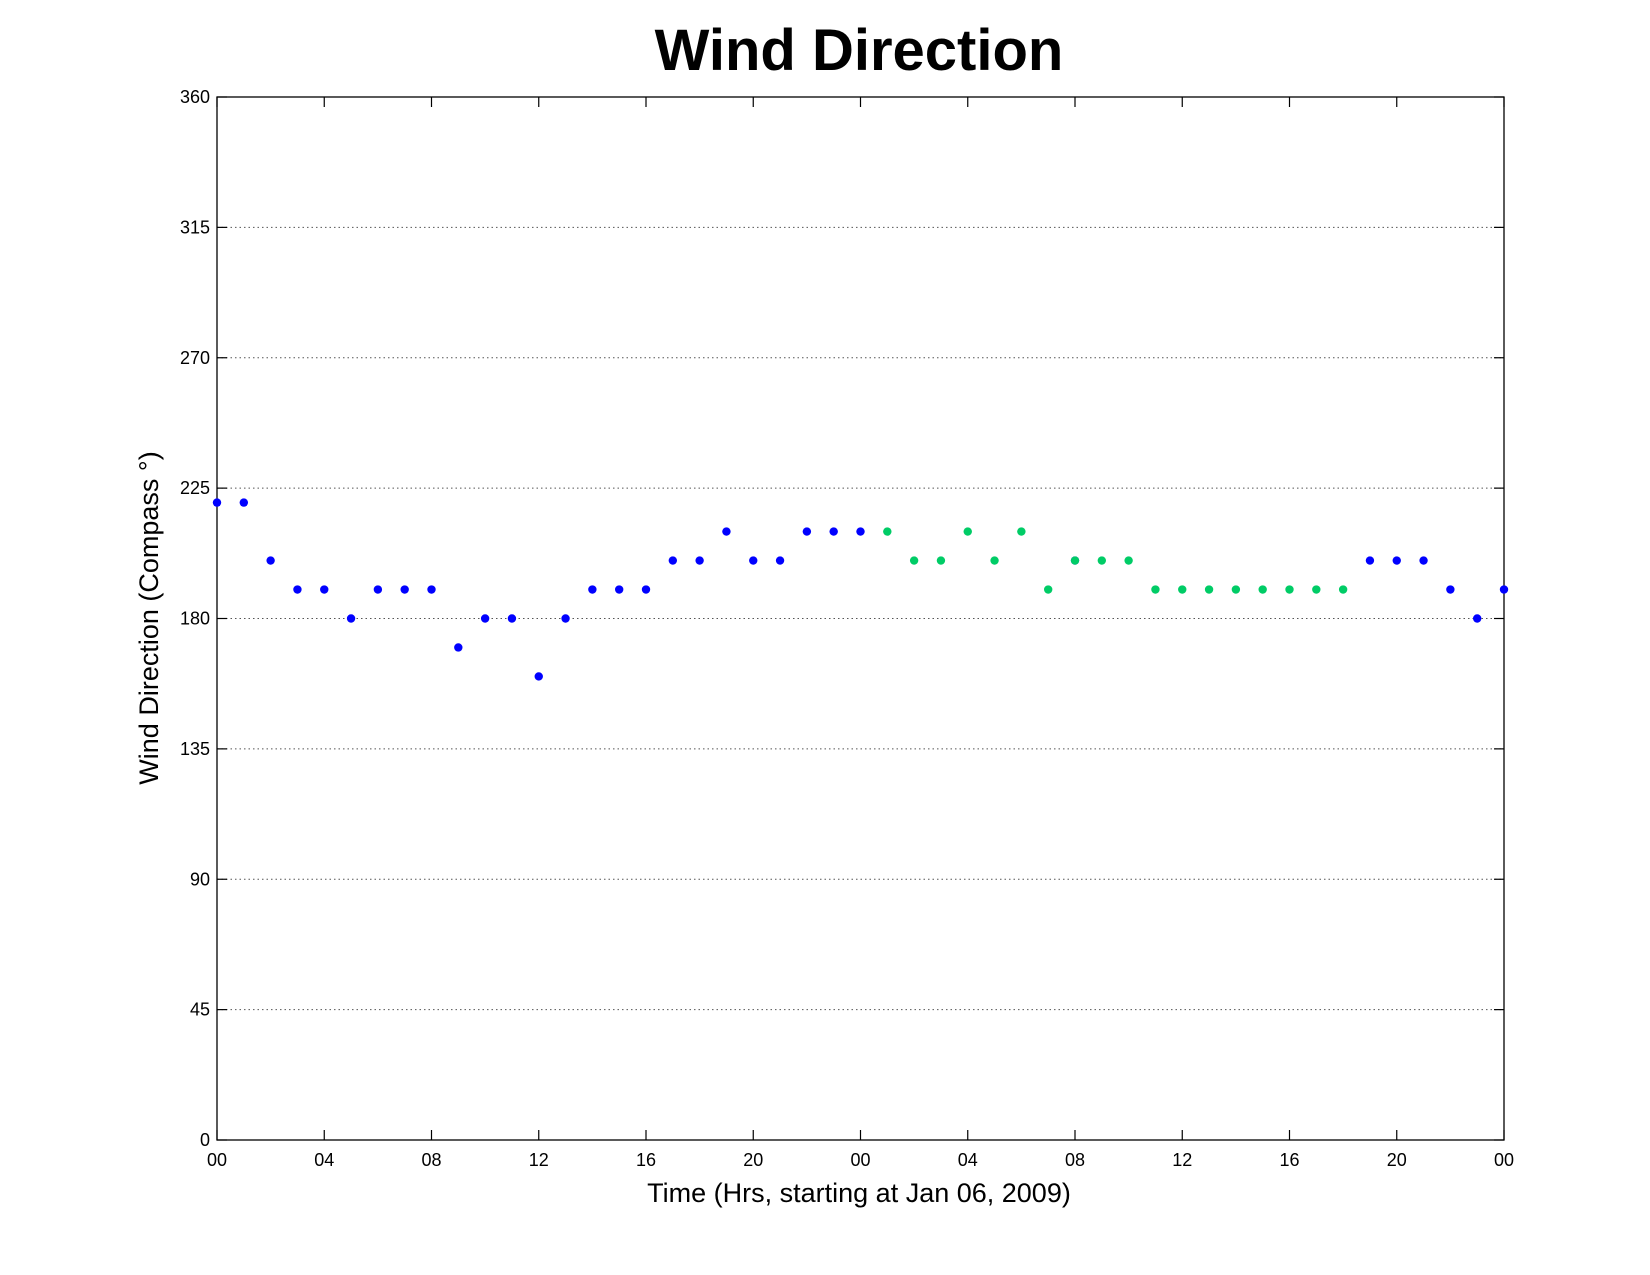 The image size is (1650, 1275). Describe the element at coordinates (195, 227) in the screenshot. I see `y-tick-label: 315` at that location.